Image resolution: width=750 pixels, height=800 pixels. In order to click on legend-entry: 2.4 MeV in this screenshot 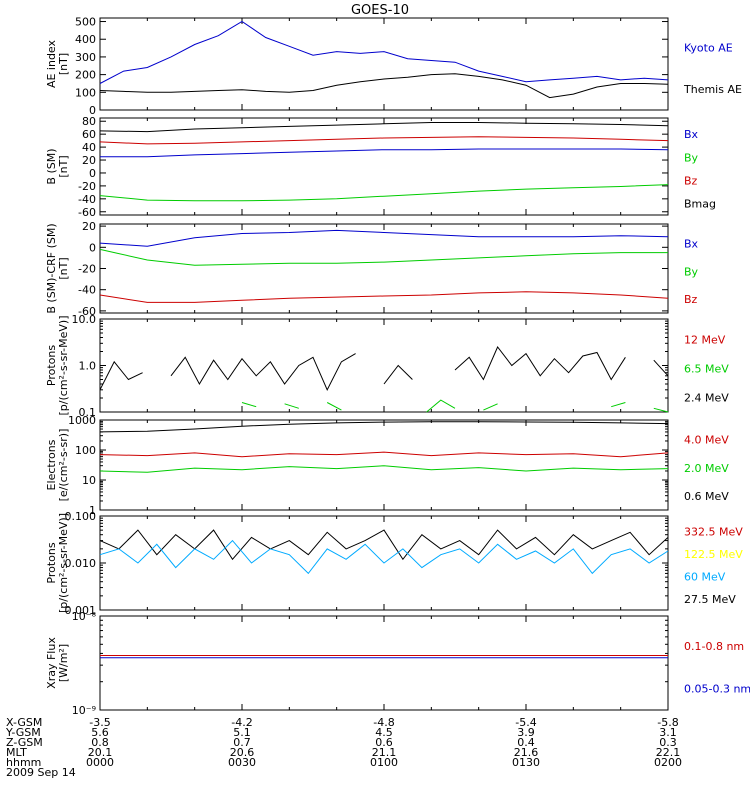, I will do `click(706, 397)`.